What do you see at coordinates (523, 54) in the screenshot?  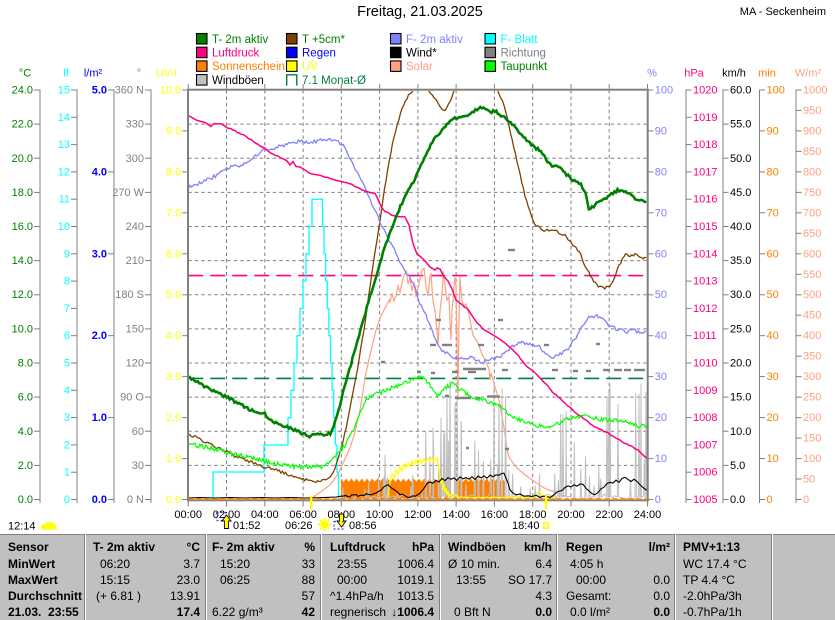 I see `svg-text: Richtung` at bounding box center [523, 54].